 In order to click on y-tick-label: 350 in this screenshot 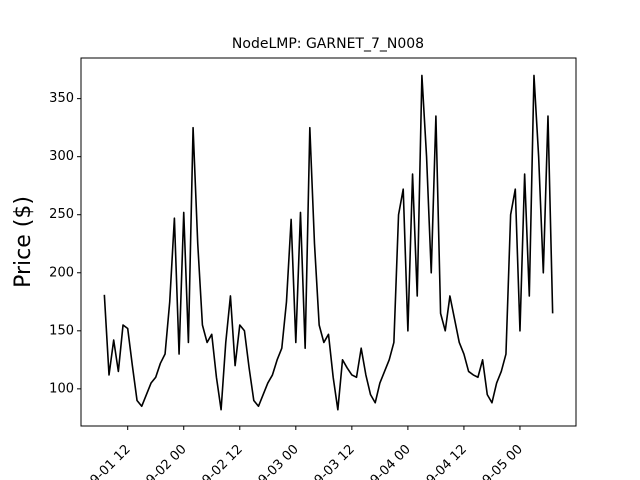, I will do `click(61, 98)`.